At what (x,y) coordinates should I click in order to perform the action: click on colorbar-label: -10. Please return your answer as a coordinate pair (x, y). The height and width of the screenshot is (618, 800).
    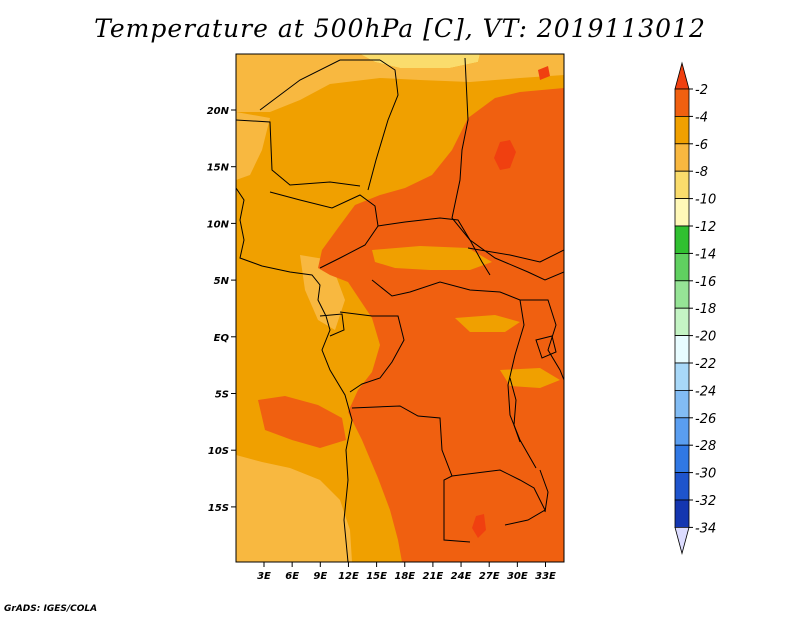
    Looking at the image, I should click on (705, 200).